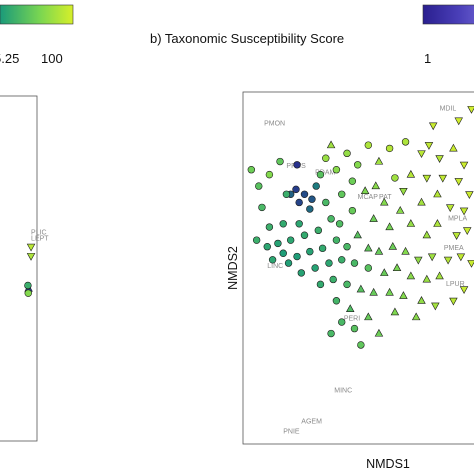 The image size is (474, 474). I want to click on panel-b-species-label: MCAP, so click(368, 197).